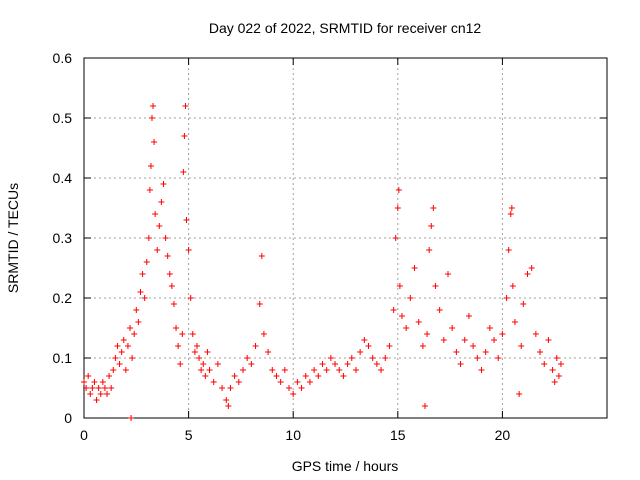  Describe the element at coordinates (68, 418) in the screenshot. I see `y-tick-label: 0` at that location.